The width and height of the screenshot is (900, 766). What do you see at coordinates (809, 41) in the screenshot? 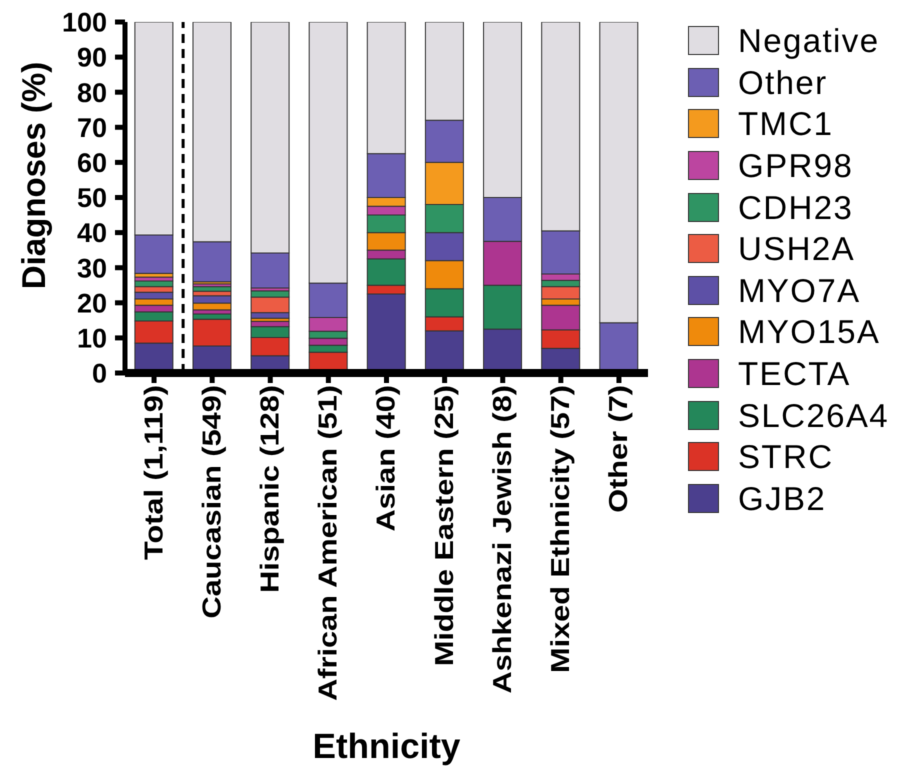
I see `legend-label: Negative` at bounding box center [809, 41].